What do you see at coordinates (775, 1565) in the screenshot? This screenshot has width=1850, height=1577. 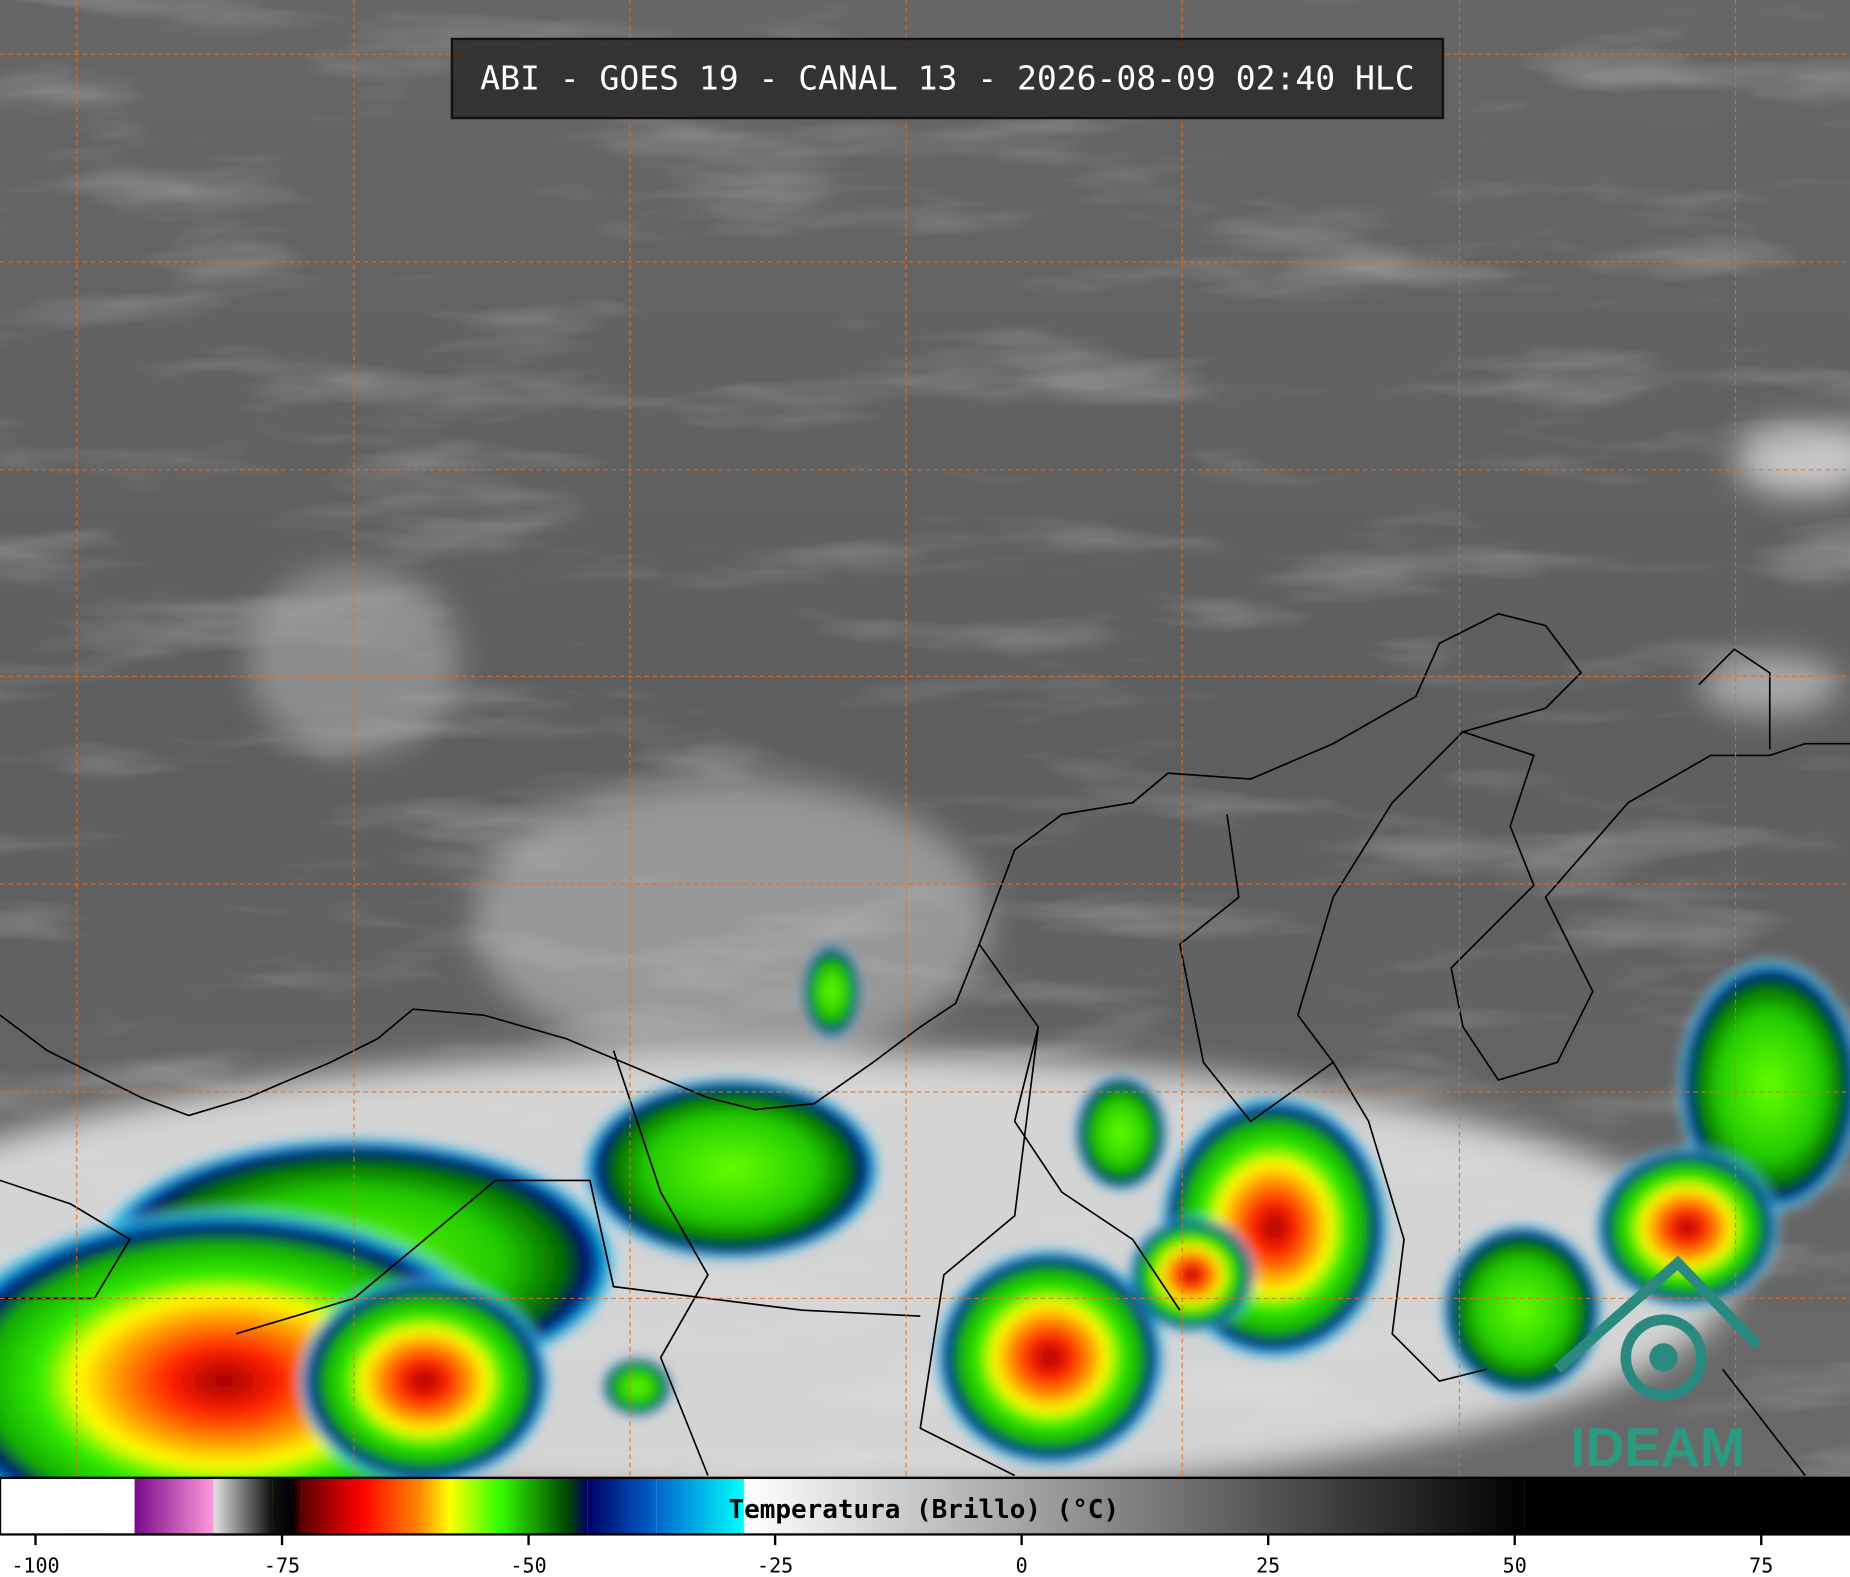 I see `tick-label: -25` at bounding box center [775, 1565].